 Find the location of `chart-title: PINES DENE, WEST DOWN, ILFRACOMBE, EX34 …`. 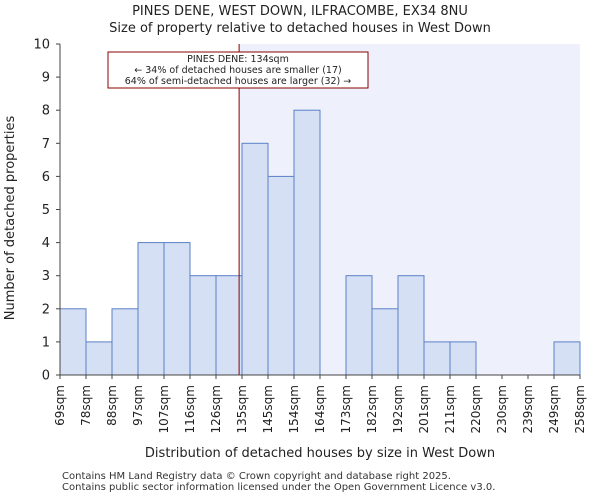

chart-title: PINES DENE, WEST DOWN, ILFRACOMBE, EX34 … is located at coordinates (300, 11).